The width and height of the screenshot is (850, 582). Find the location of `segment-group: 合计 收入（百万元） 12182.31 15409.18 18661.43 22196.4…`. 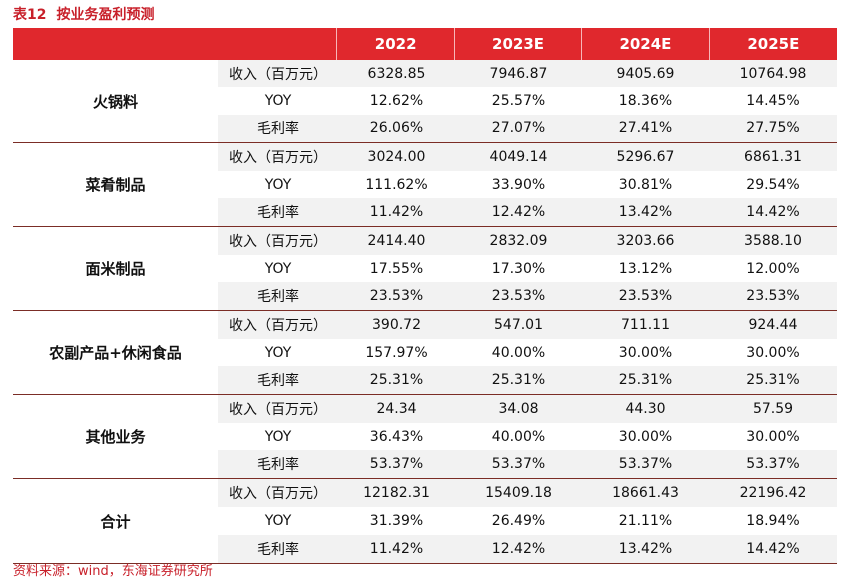

segment-group: 合计 收入（百万元） 12182.31 15409.18 18661.43 22196.4… is located at coordinates (425, 521).